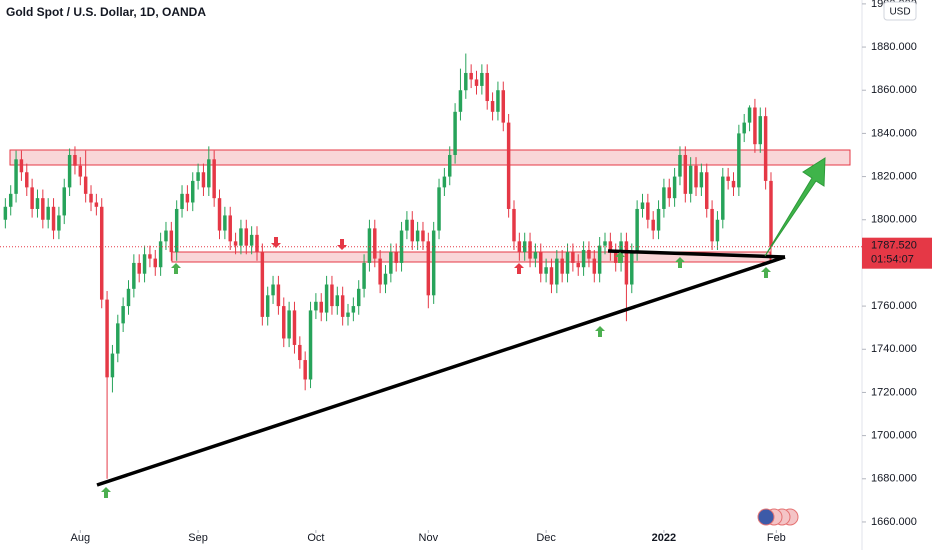 Image resolution: width=932 pixels, height=550 pixels. I want to click on currency-box, so click(900, 11).